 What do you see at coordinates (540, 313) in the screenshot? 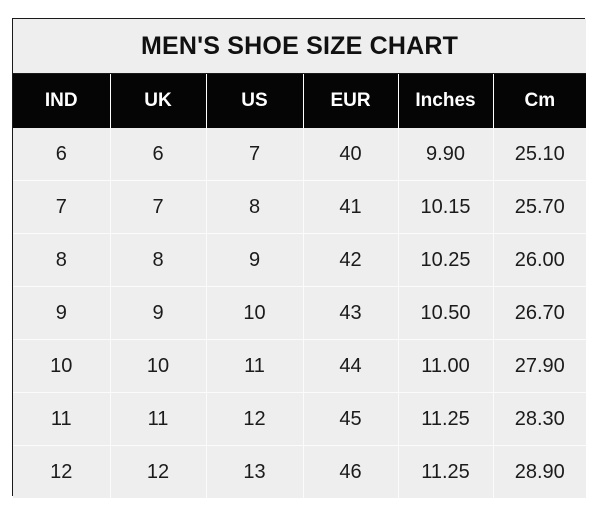
I see `cell-cm: 26.70` at bounding box center [540, 313].